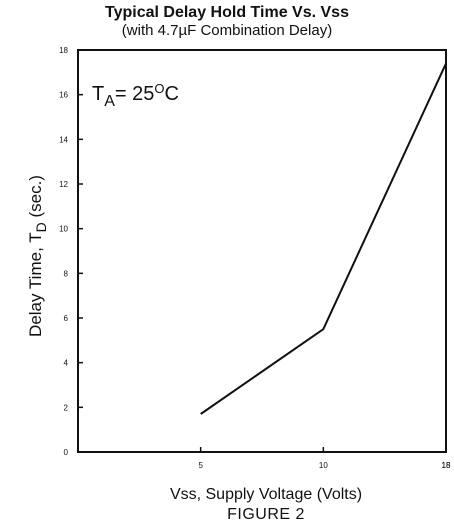 The width and height of the screenshot is (454, 531). What do you see at coordinates (63, 229) in the screenshot?
I see `y-tick-label: 10` at bounding box center [63, 229].